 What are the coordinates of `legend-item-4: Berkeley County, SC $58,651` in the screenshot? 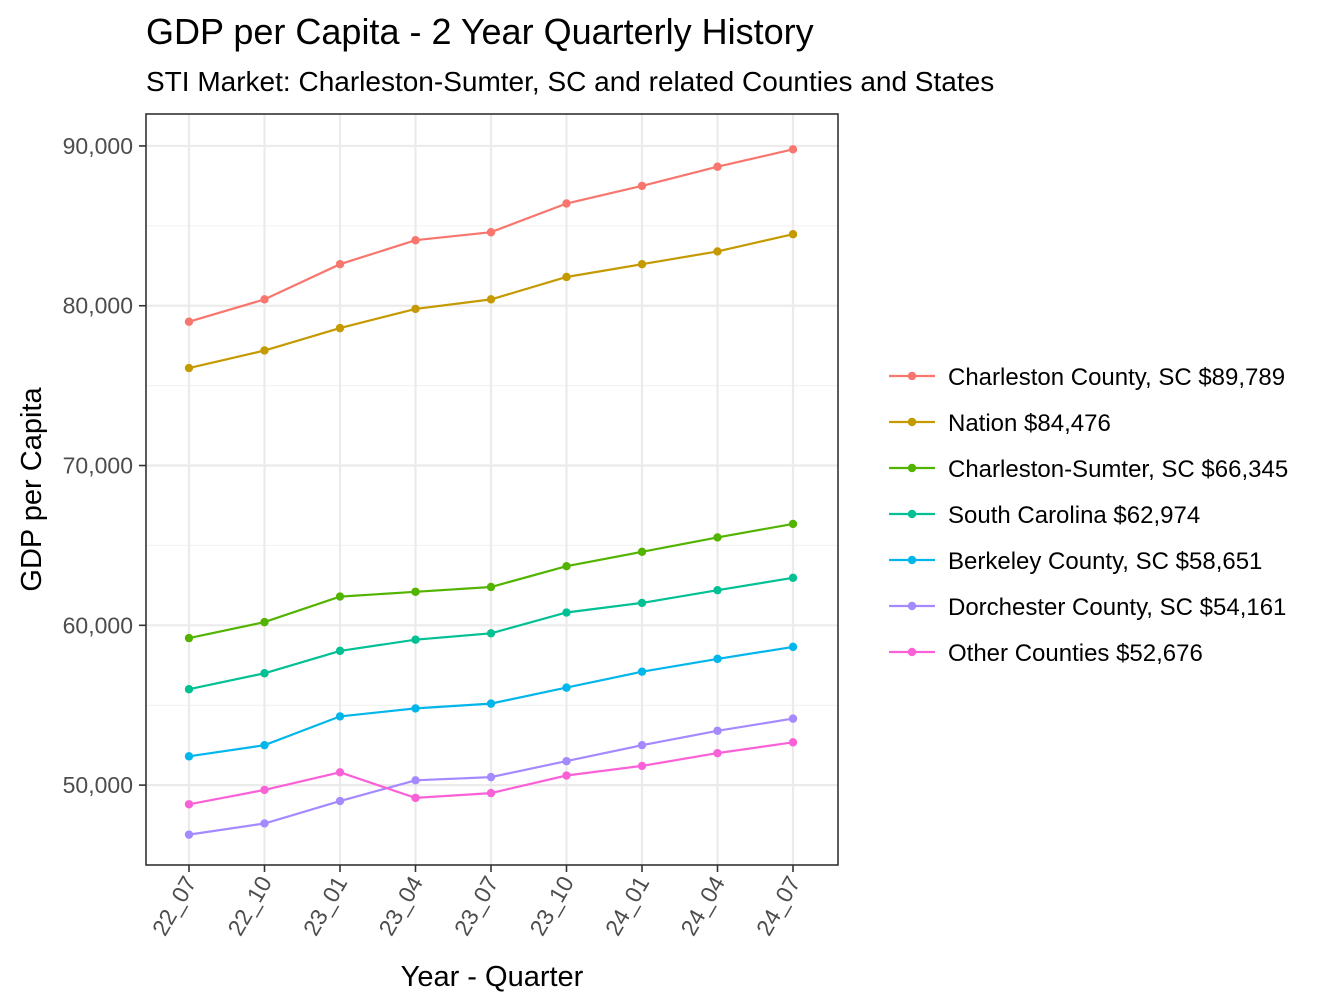 It's located at (1075, 561).